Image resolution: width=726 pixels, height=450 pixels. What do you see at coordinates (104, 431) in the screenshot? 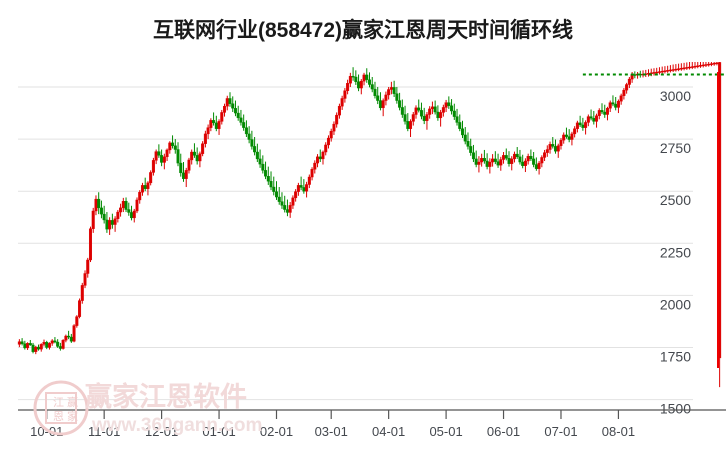
I see `x-tick-label: 11-01` at bounding box center [104, 431].